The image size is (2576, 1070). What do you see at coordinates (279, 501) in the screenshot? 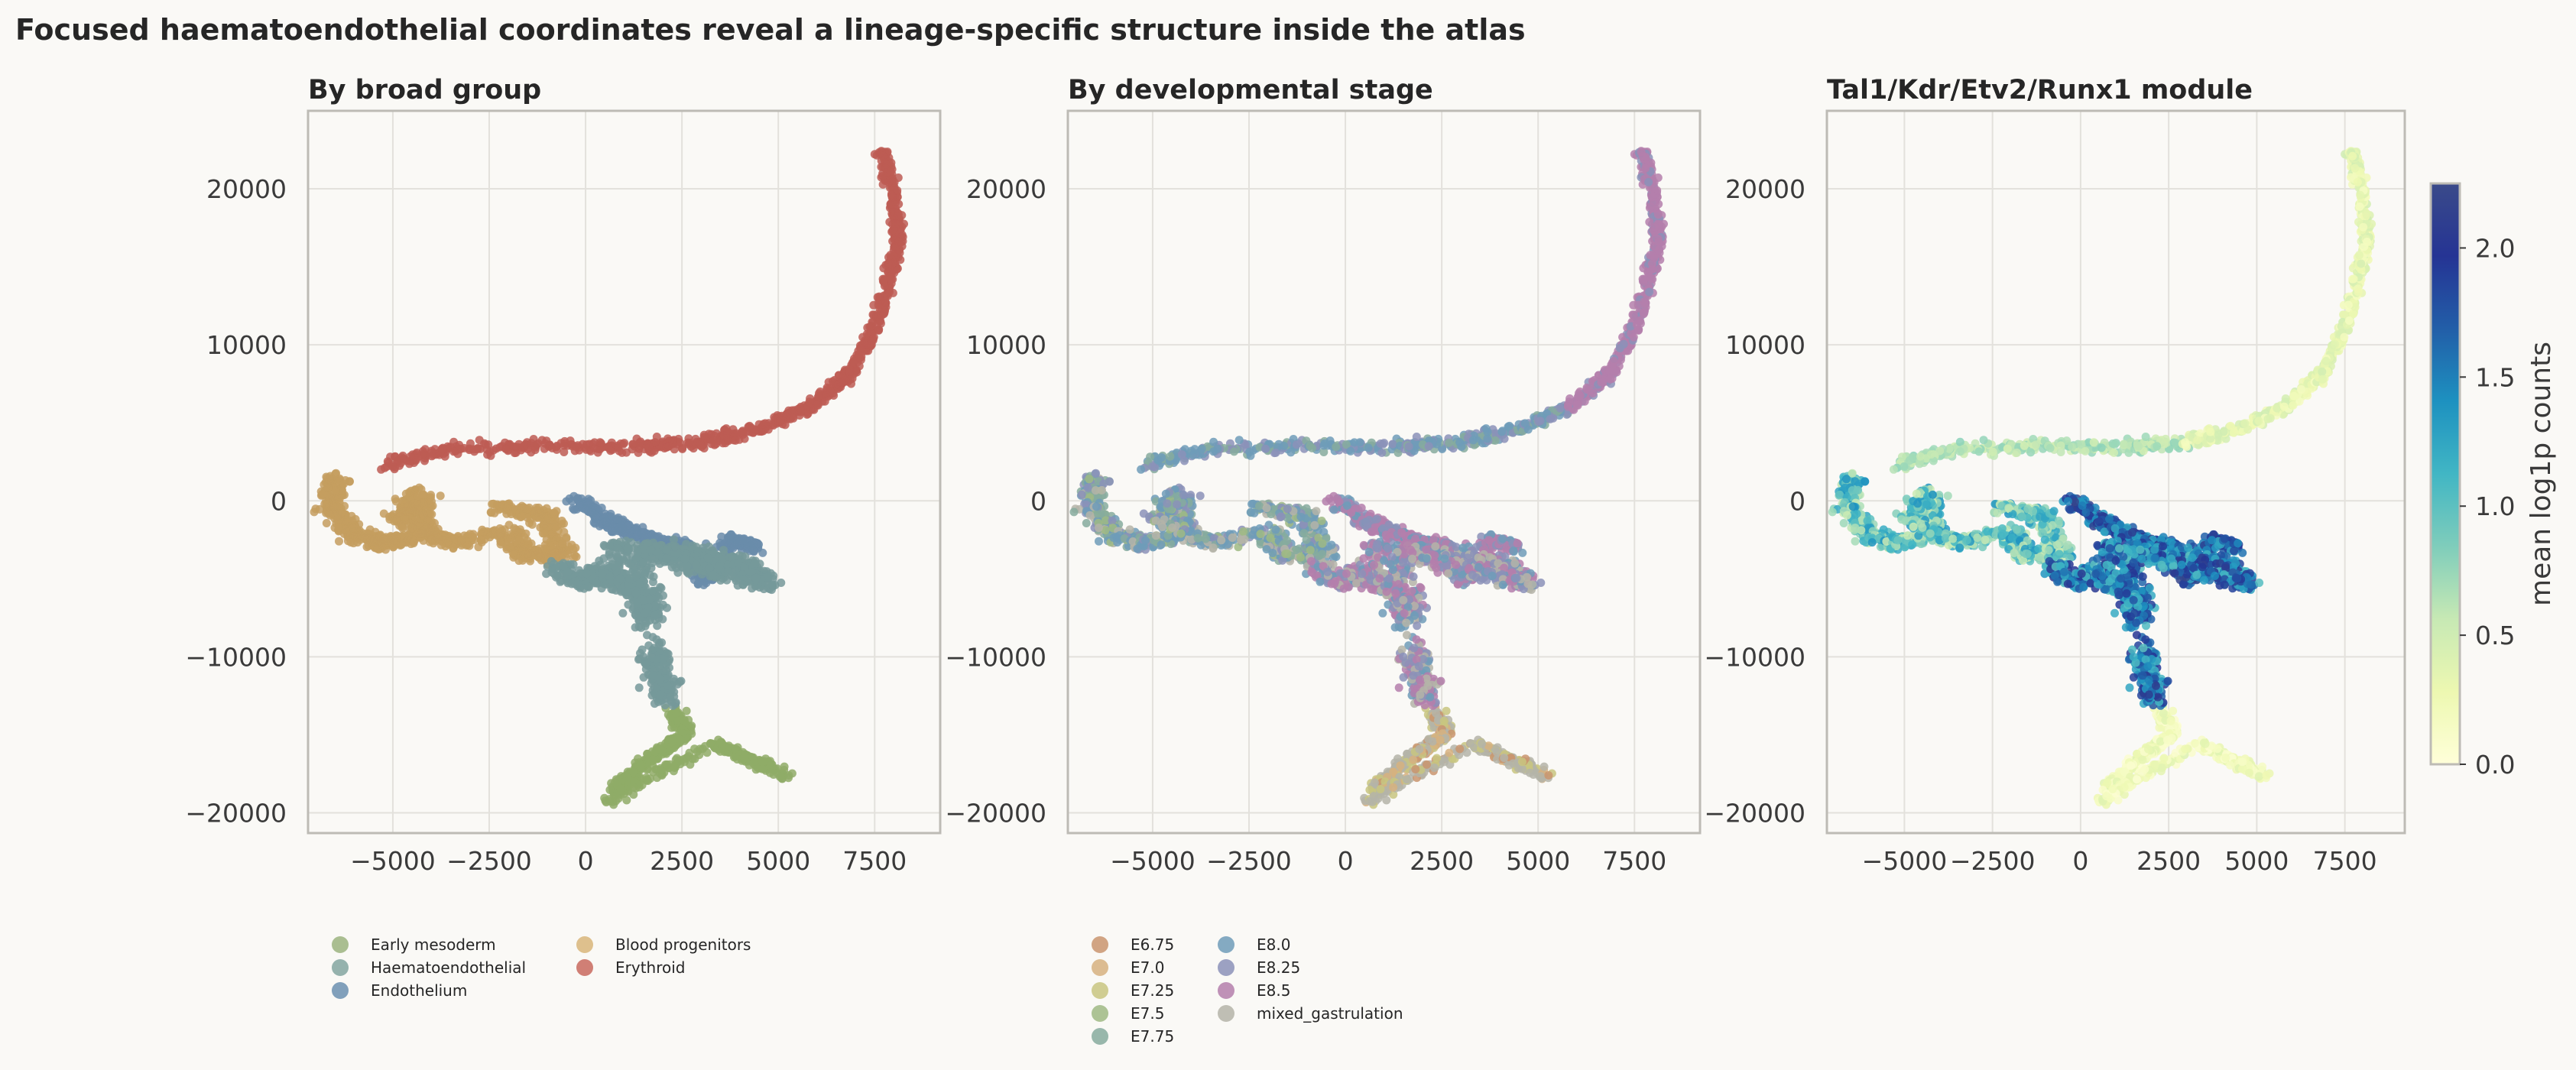
I see `y-tick-label: 0` at bounding box center [279, 501].